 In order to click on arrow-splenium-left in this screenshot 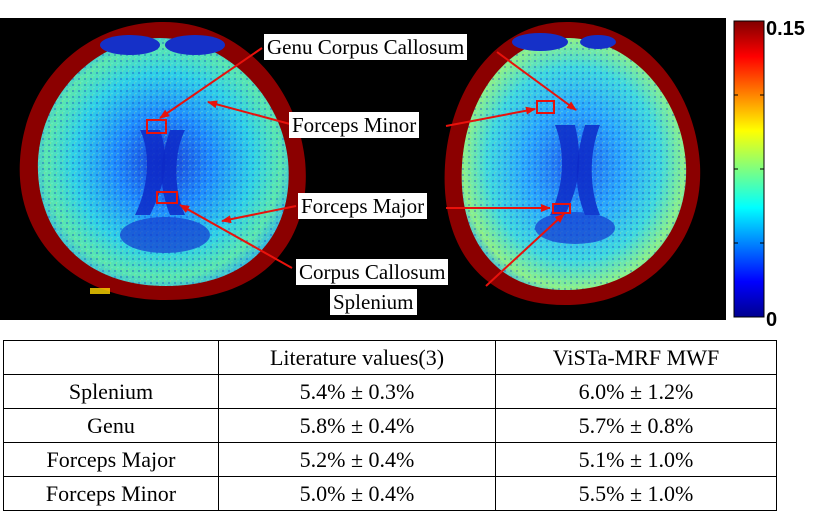, I will do `click(236, 236)`.